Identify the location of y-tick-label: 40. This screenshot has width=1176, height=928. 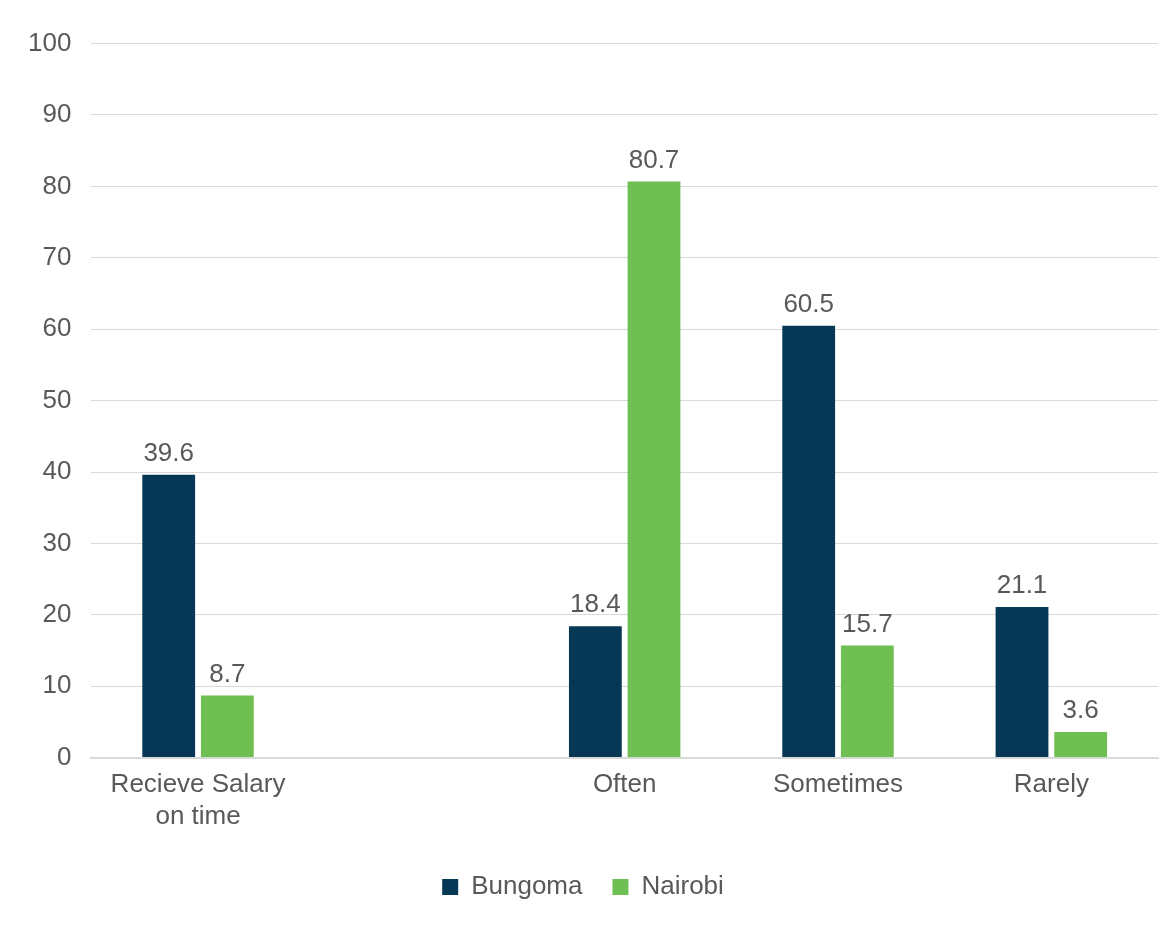
(57, 470).